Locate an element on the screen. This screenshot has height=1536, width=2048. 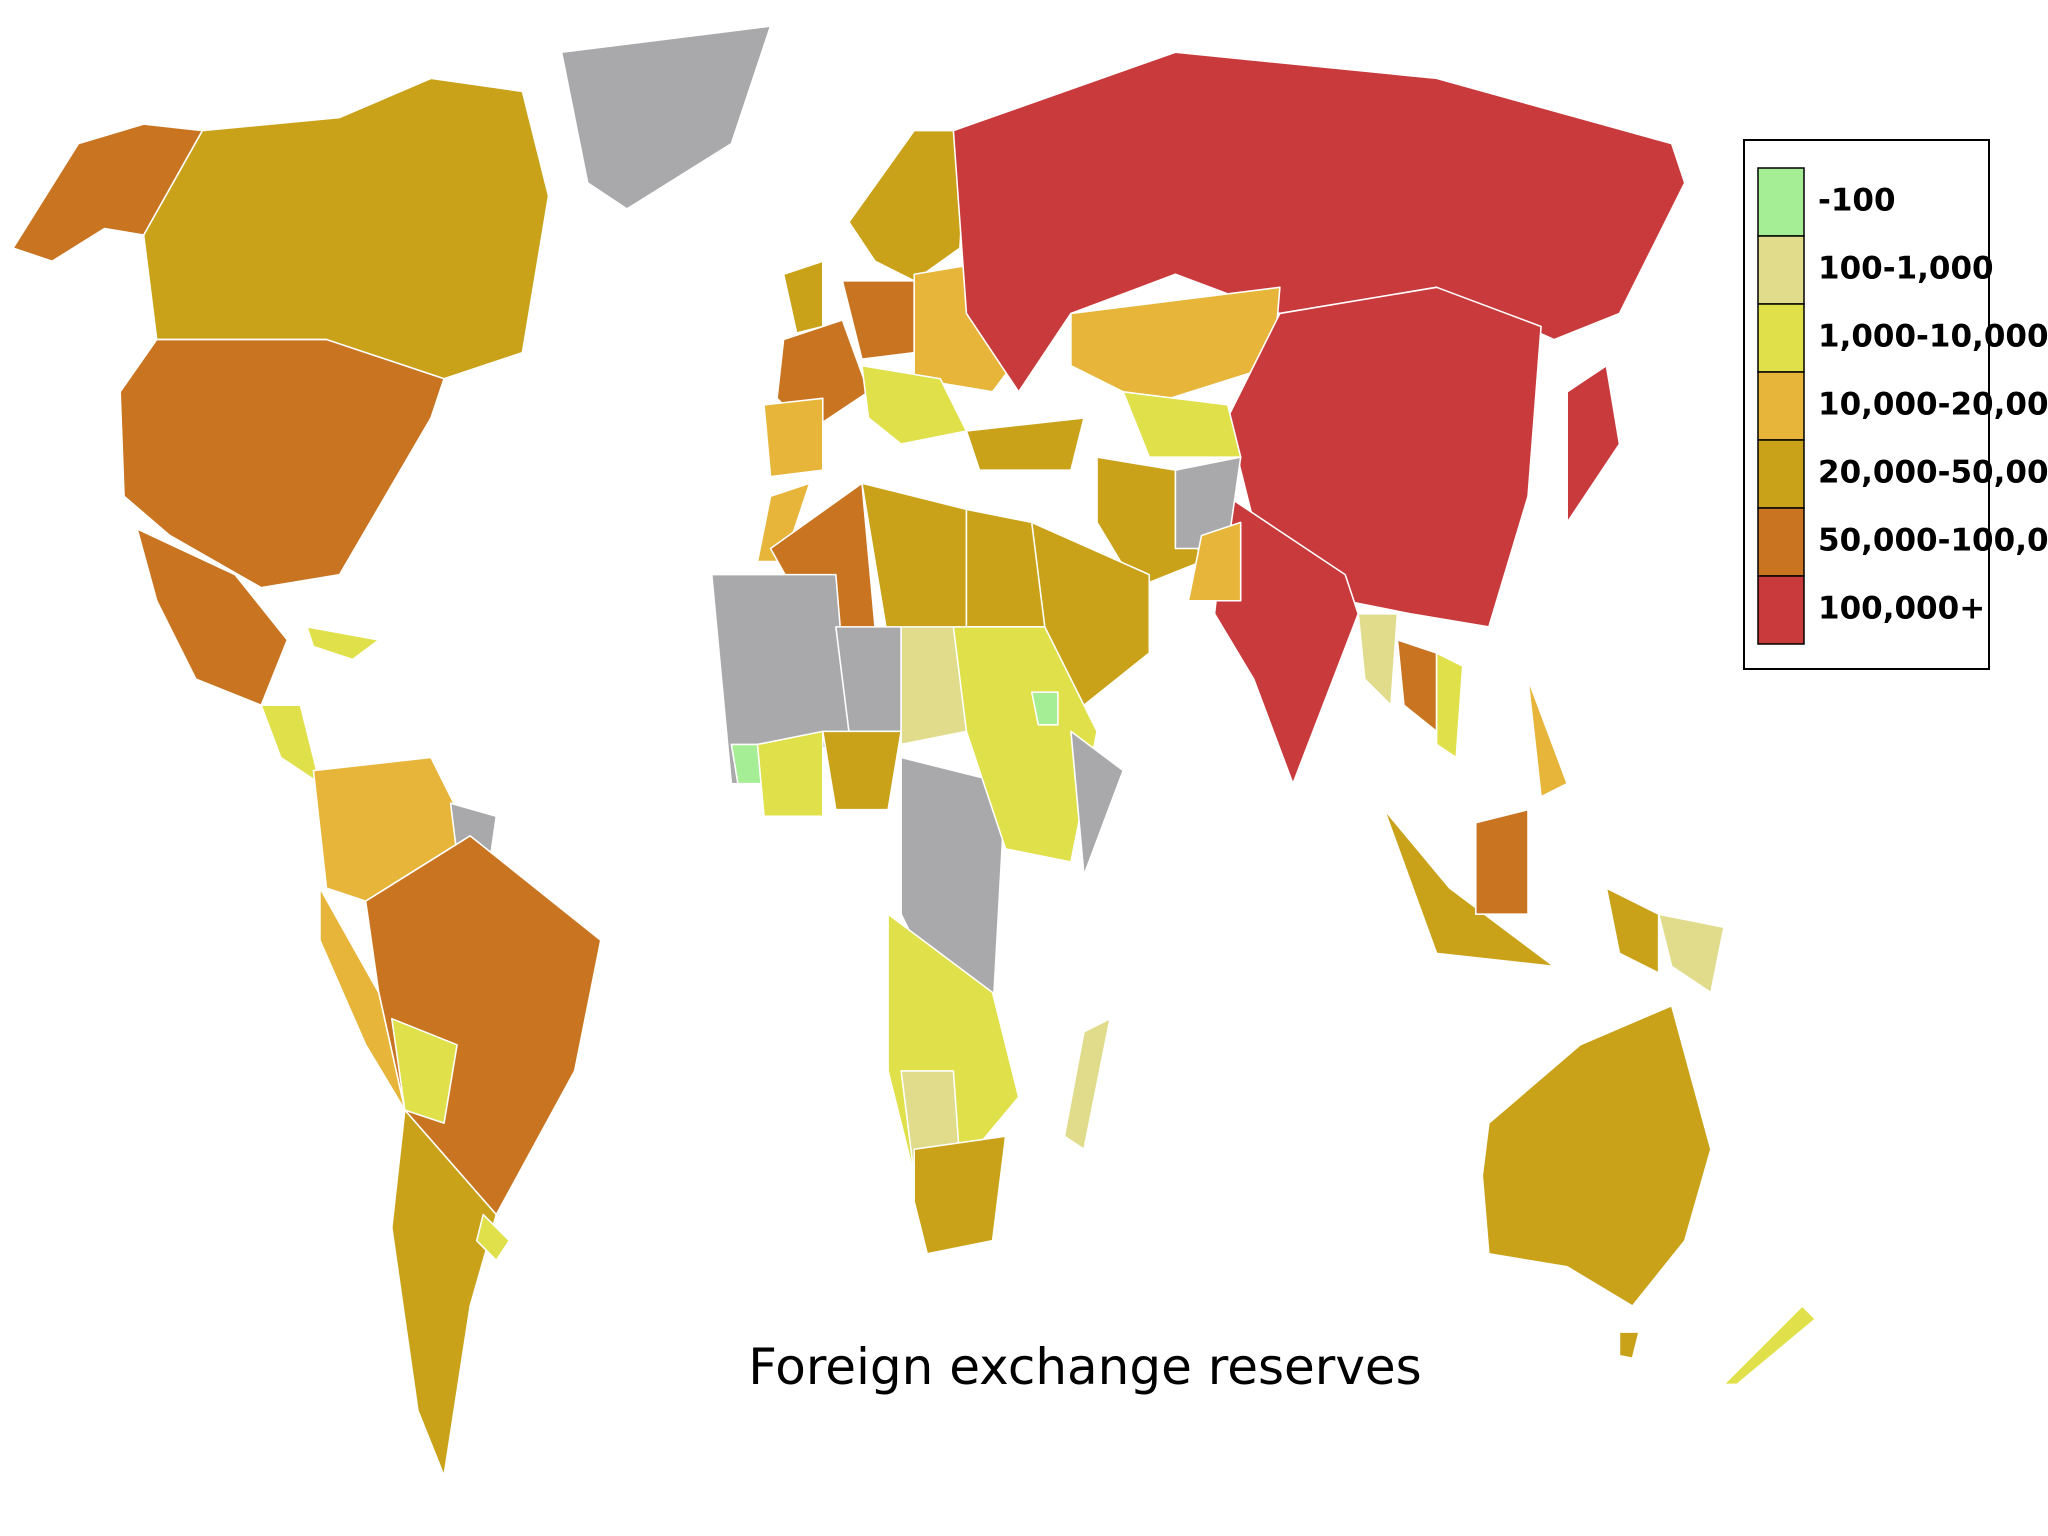
legend-label: 100-1,000 is located at coordinates (1906, 269).